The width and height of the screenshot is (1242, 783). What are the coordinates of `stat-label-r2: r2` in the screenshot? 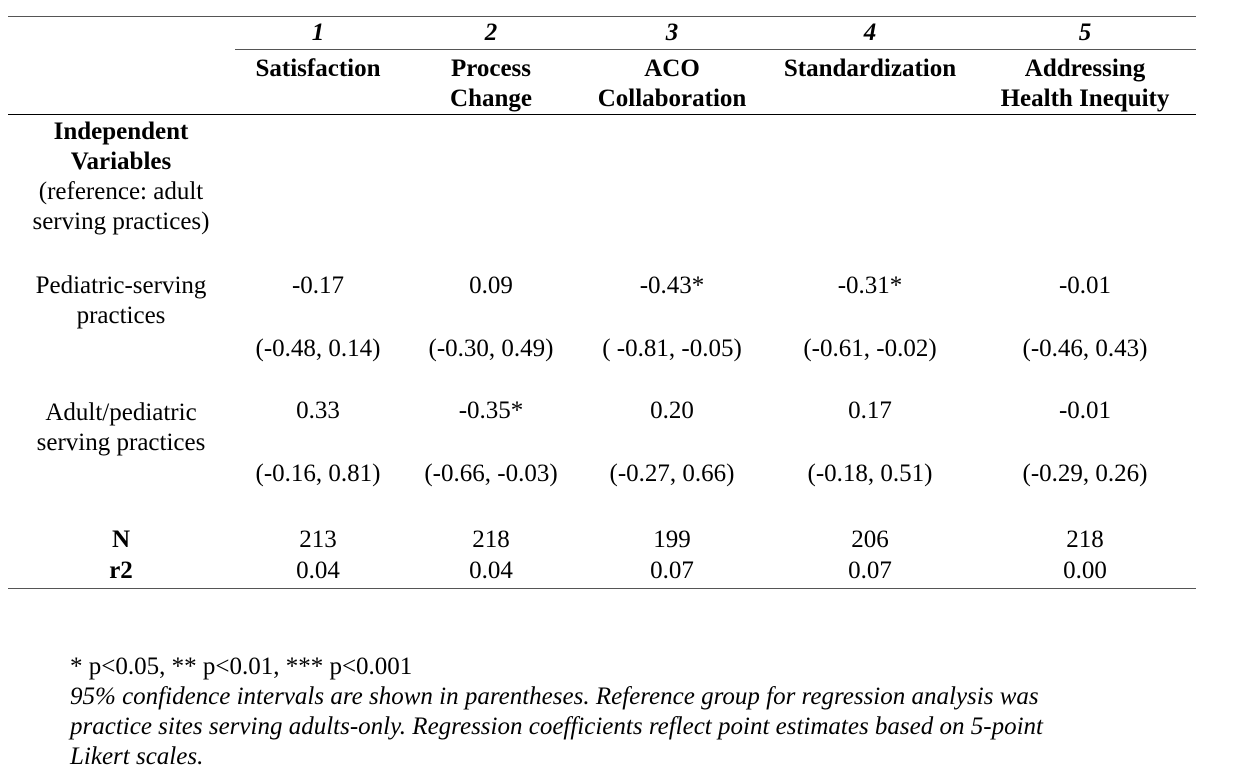 It's located at (121, 570).